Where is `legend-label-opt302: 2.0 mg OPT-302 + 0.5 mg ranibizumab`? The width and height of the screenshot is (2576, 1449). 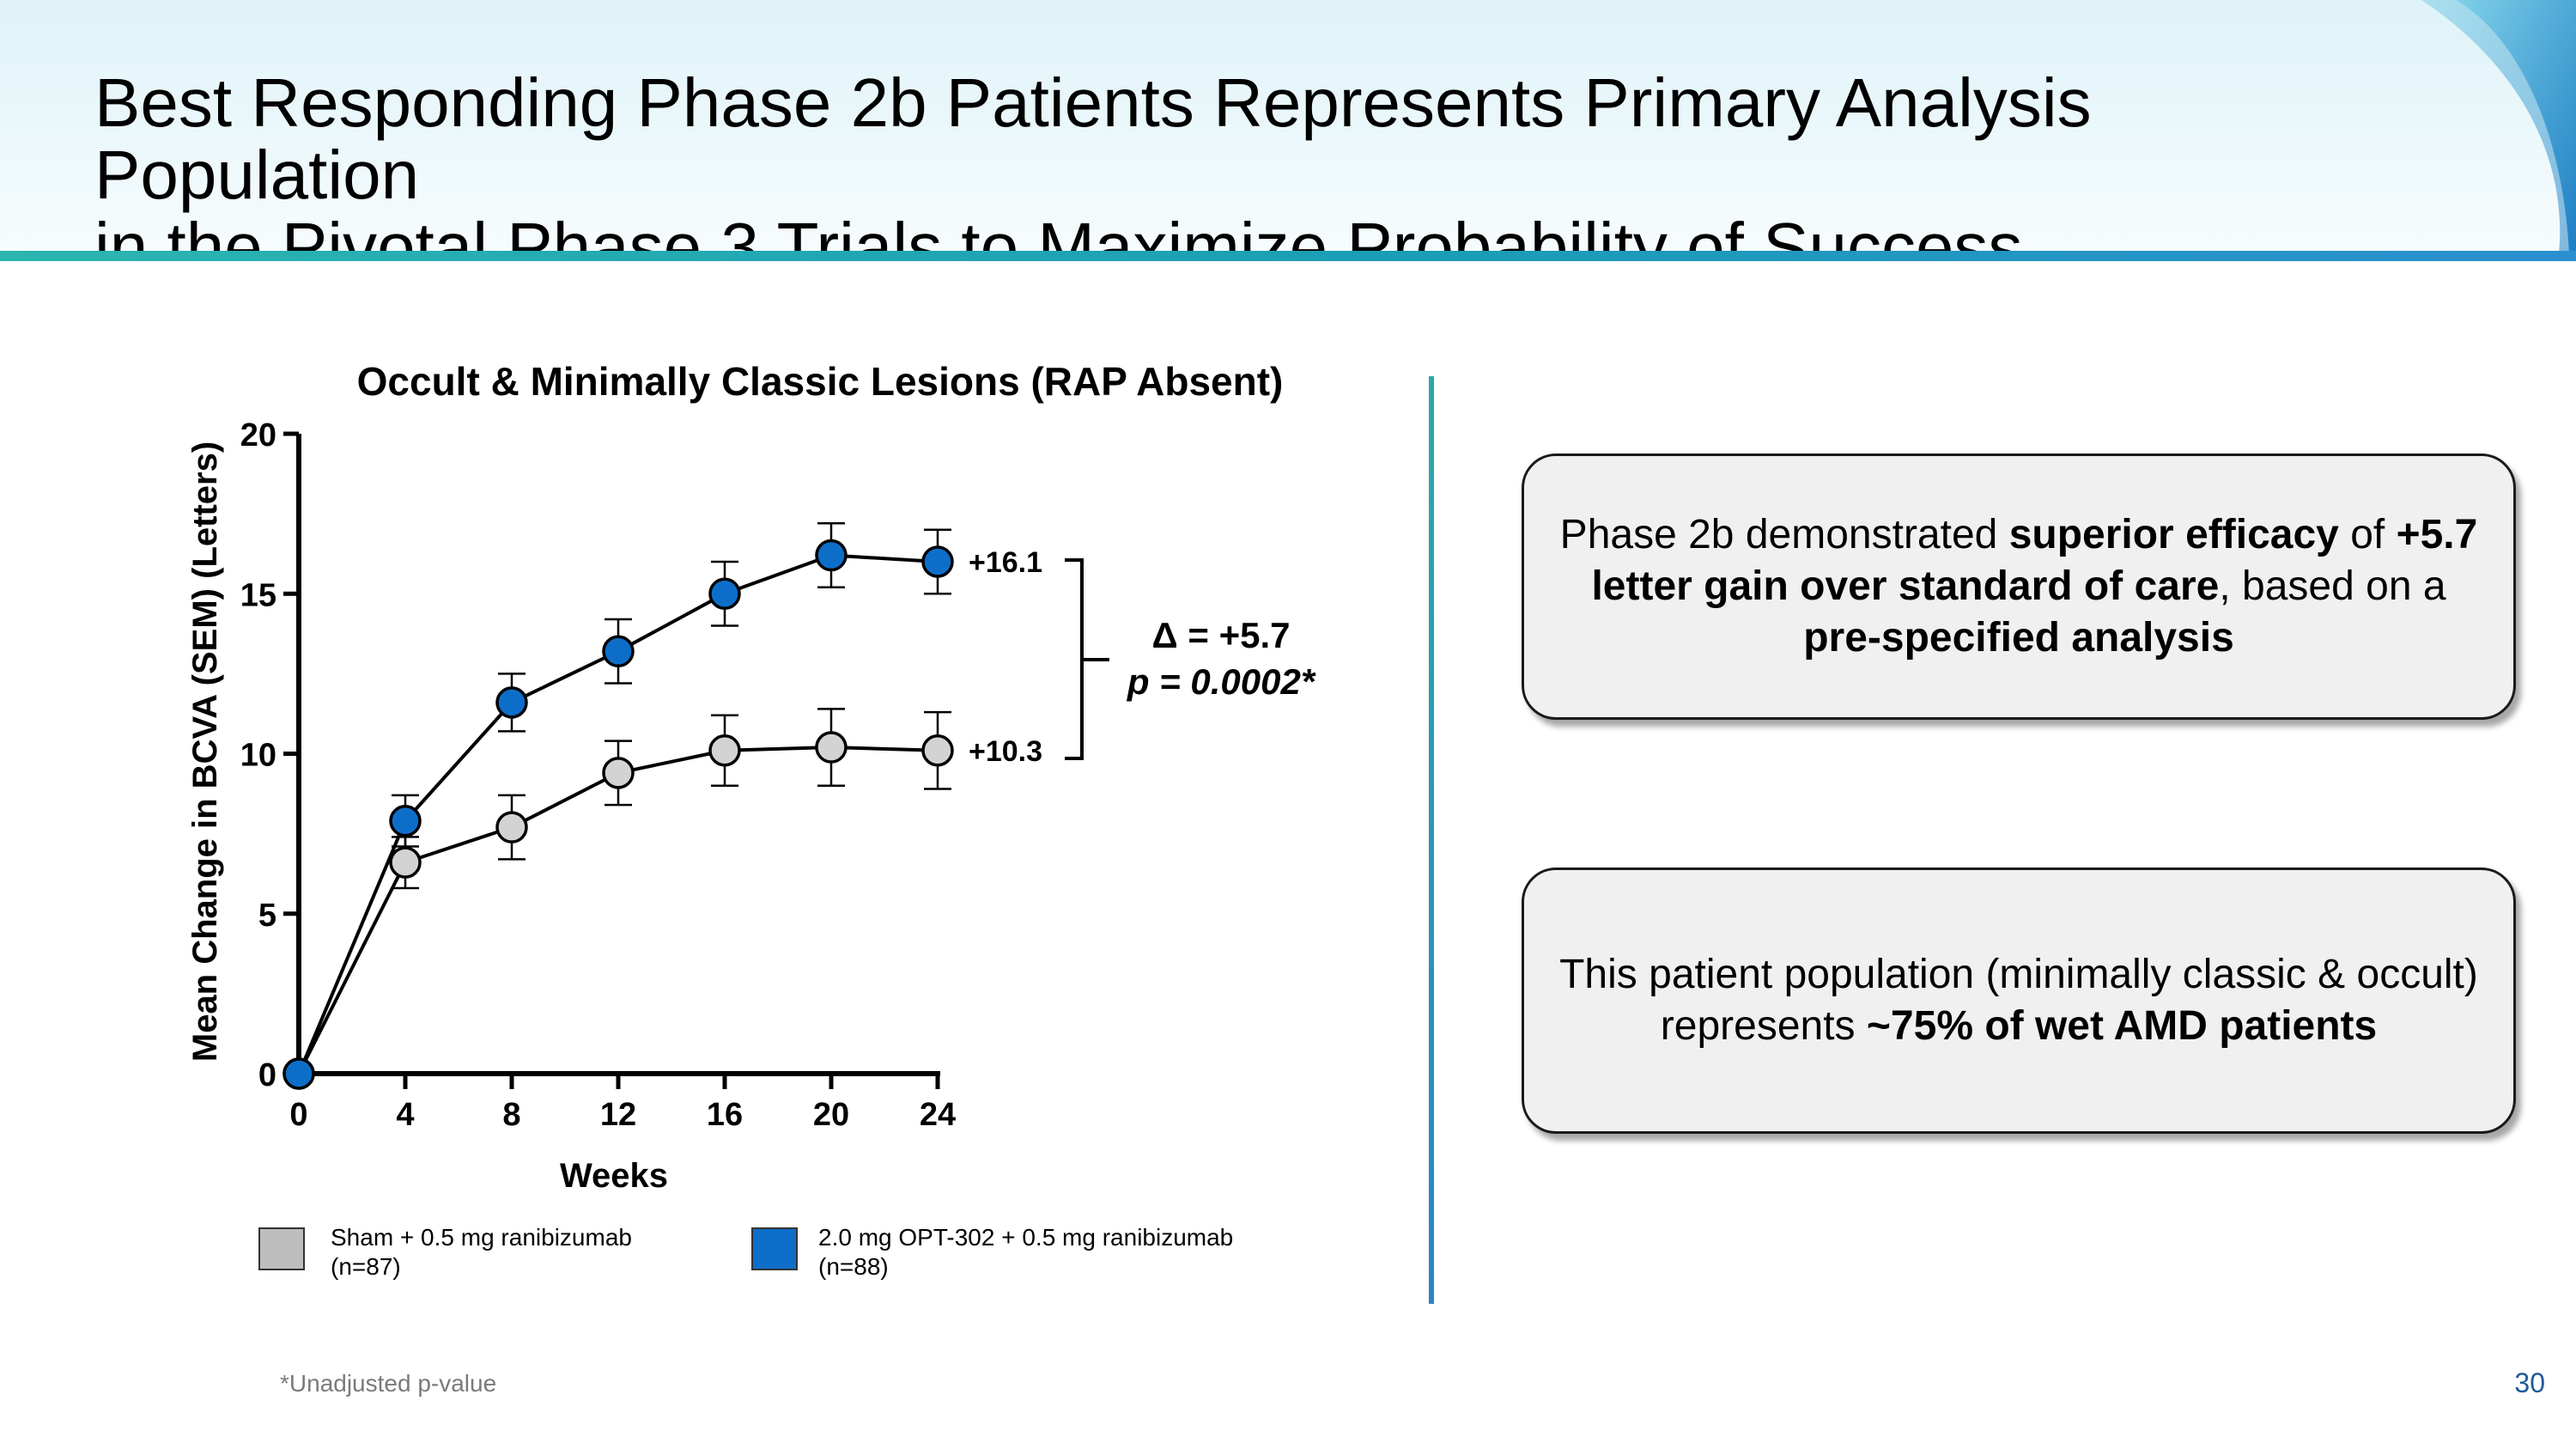 legend-label-opt302: 2.0 mg OPT-302 + 0.5 mg ranibizumab is located at coordinates (1025, 1237).